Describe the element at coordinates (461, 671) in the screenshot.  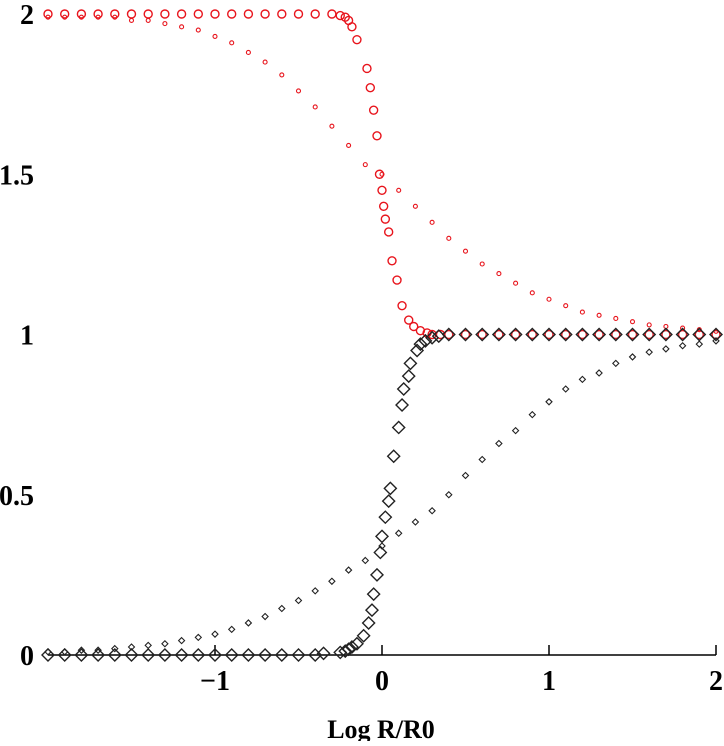
I see `x-ticks: −1 0 1 2` at that location.